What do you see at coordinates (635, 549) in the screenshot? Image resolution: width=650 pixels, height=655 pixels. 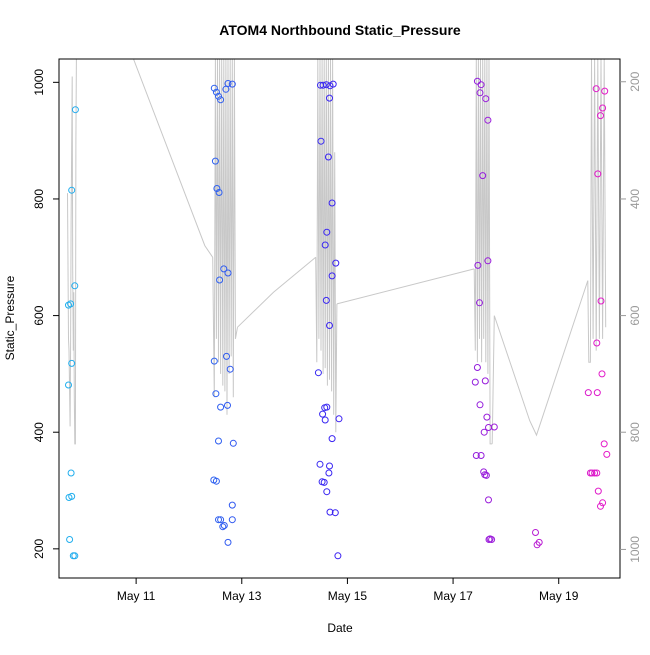 I see `right-tick-label: 1000` at bounding box center [635, 549].